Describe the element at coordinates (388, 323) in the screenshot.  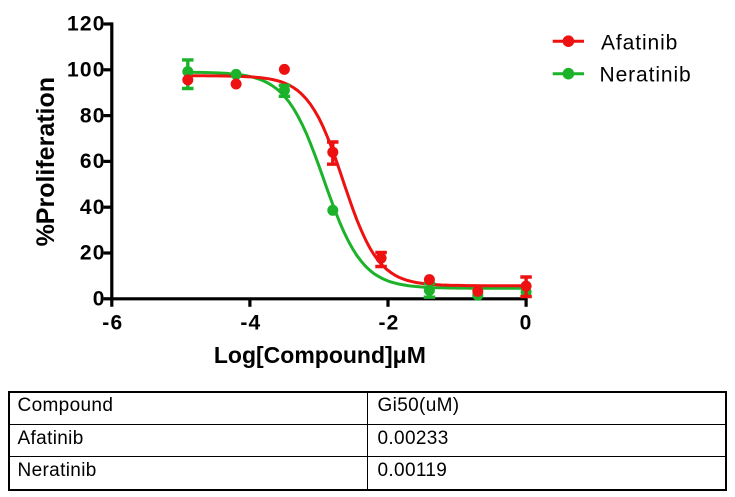
I see `svg-text: -2` at that location.